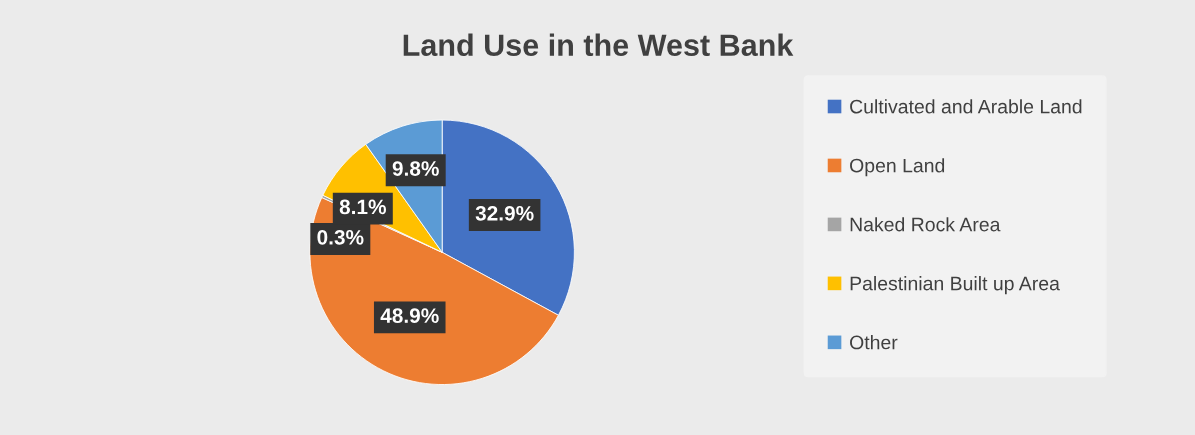  What do you see at coordinates (897, 167) in the screenshot?
I see `legend-label: Open Land` at bounding box center [897, 167].